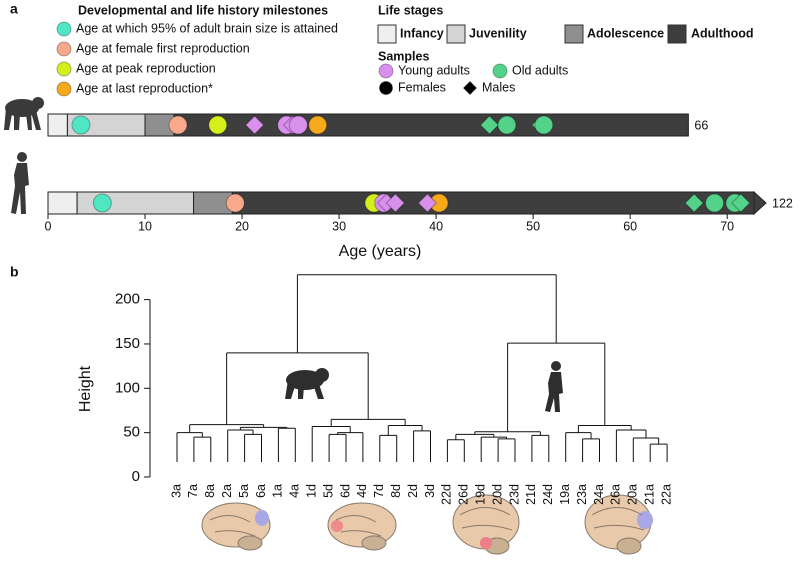 This screenshot has height=561, width=800. What do you see at coordinates (145, 226) in the screenshot?
I see `x-tick-label: 10` at bounding box center [145, 226].